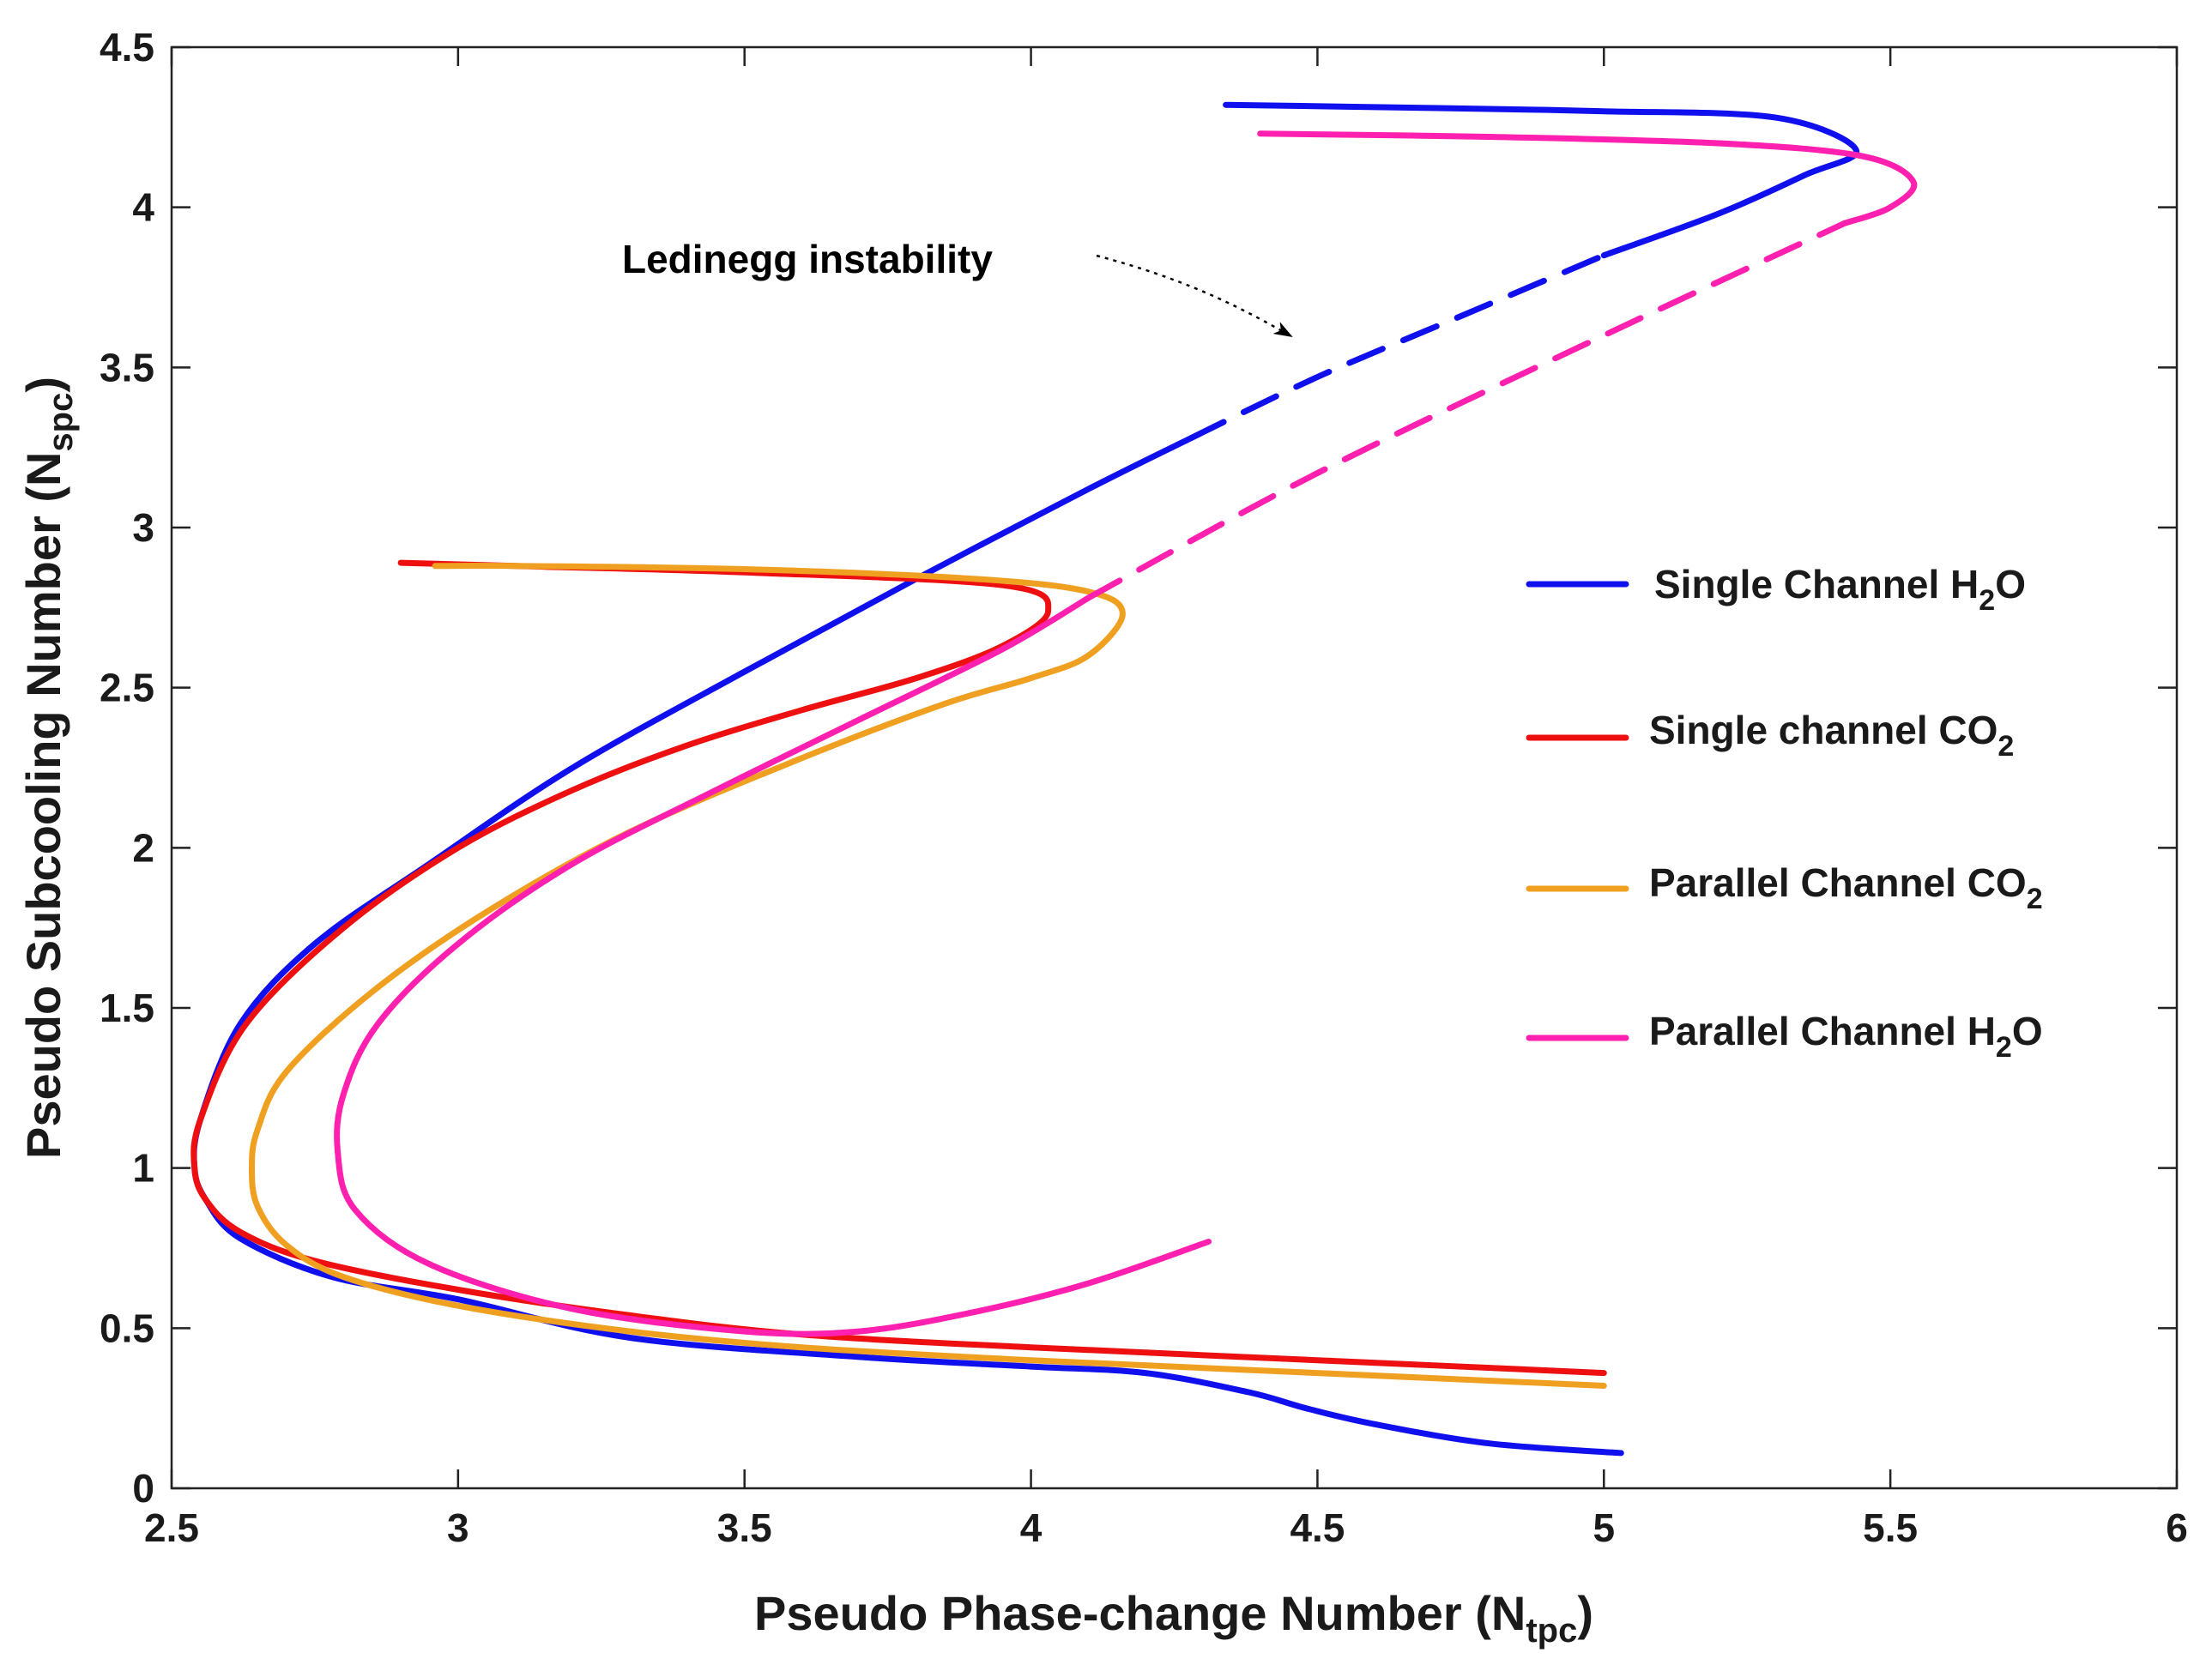 The image size is (2212, 1677). Describe the element at coordinates (127, 688) in the screenshot. I see `y-tick-label: 2.5` at that location.